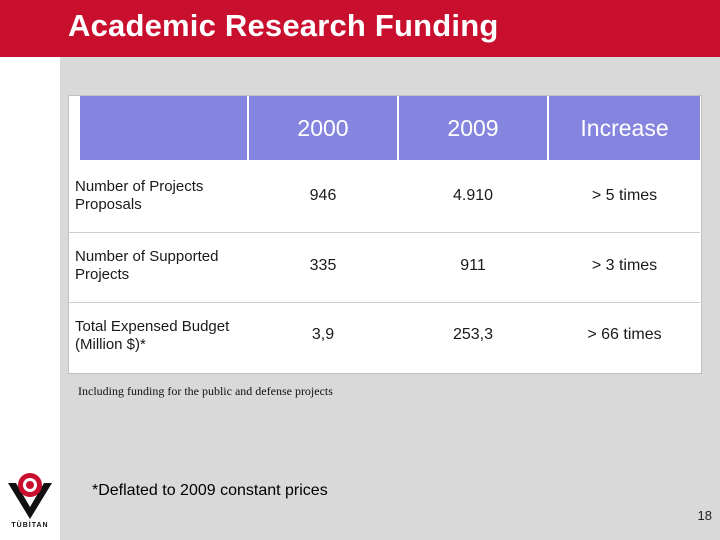 This screenshot has width=720, height=540. What do you see at coordinates (323, 334) in the screenshot?
I see `cell-budget-2000: 3,9` at bounding box center [323, 334].